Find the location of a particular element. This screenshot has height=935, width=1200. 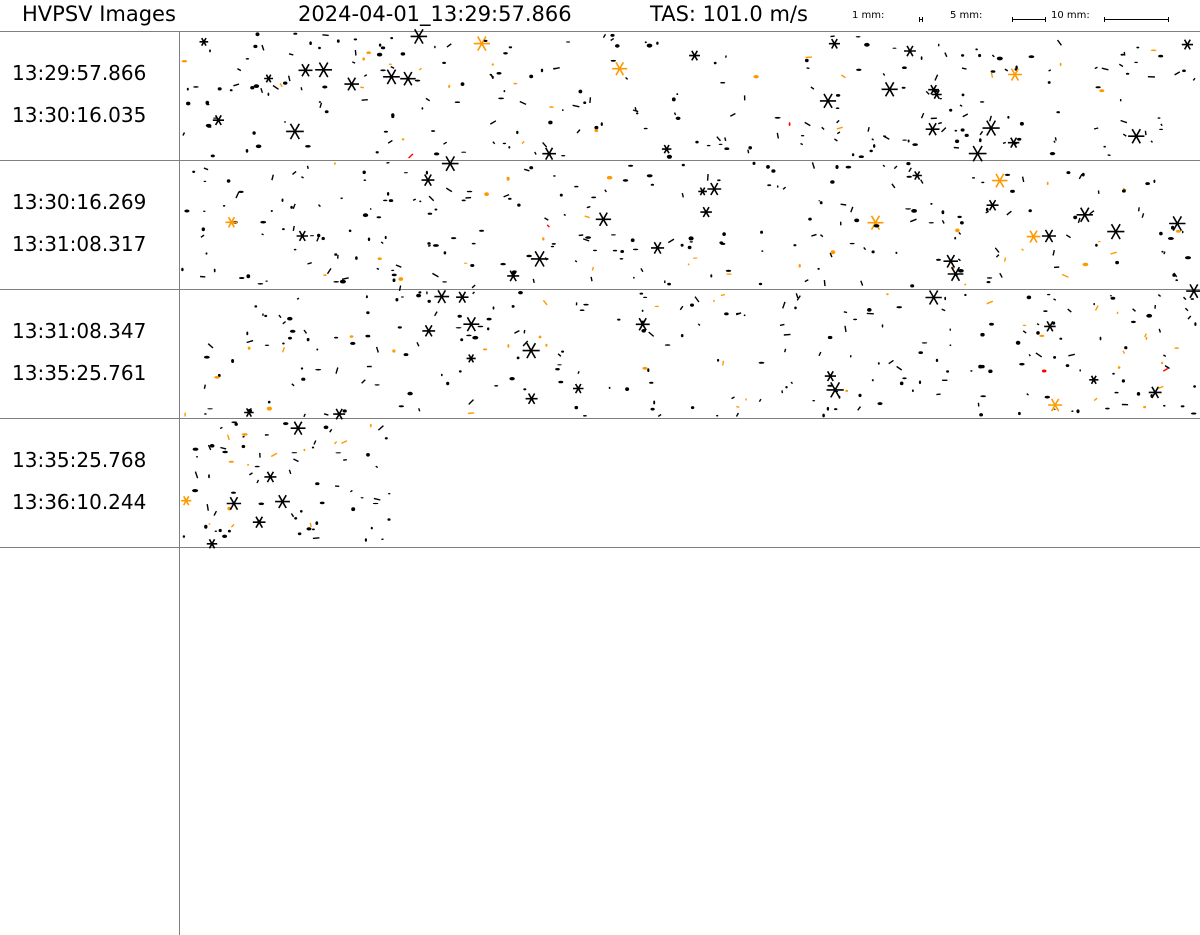

scale-bar-10mm is located at coordinates (1136, 19).